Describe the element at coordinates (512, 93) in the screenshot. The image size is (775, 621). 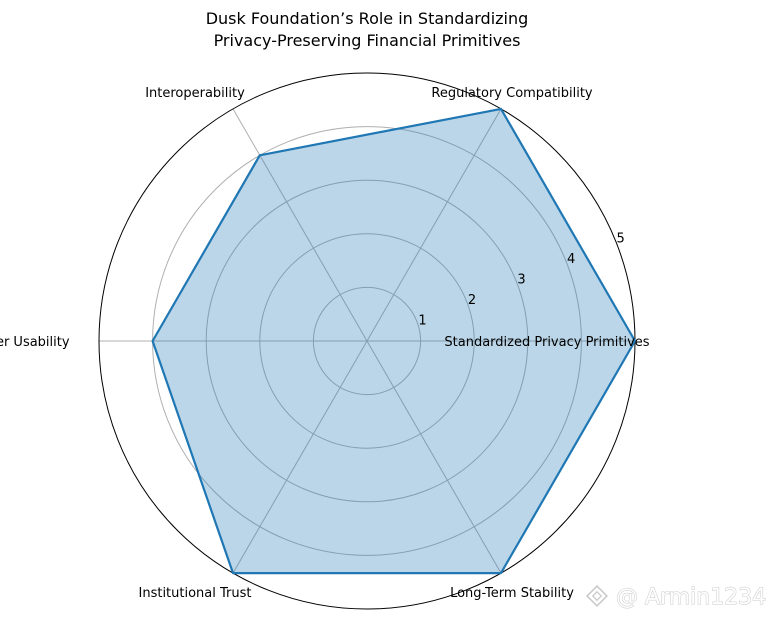
I see `category-label-regulatory-compatibility: Regulatory Compatibility` at that location.